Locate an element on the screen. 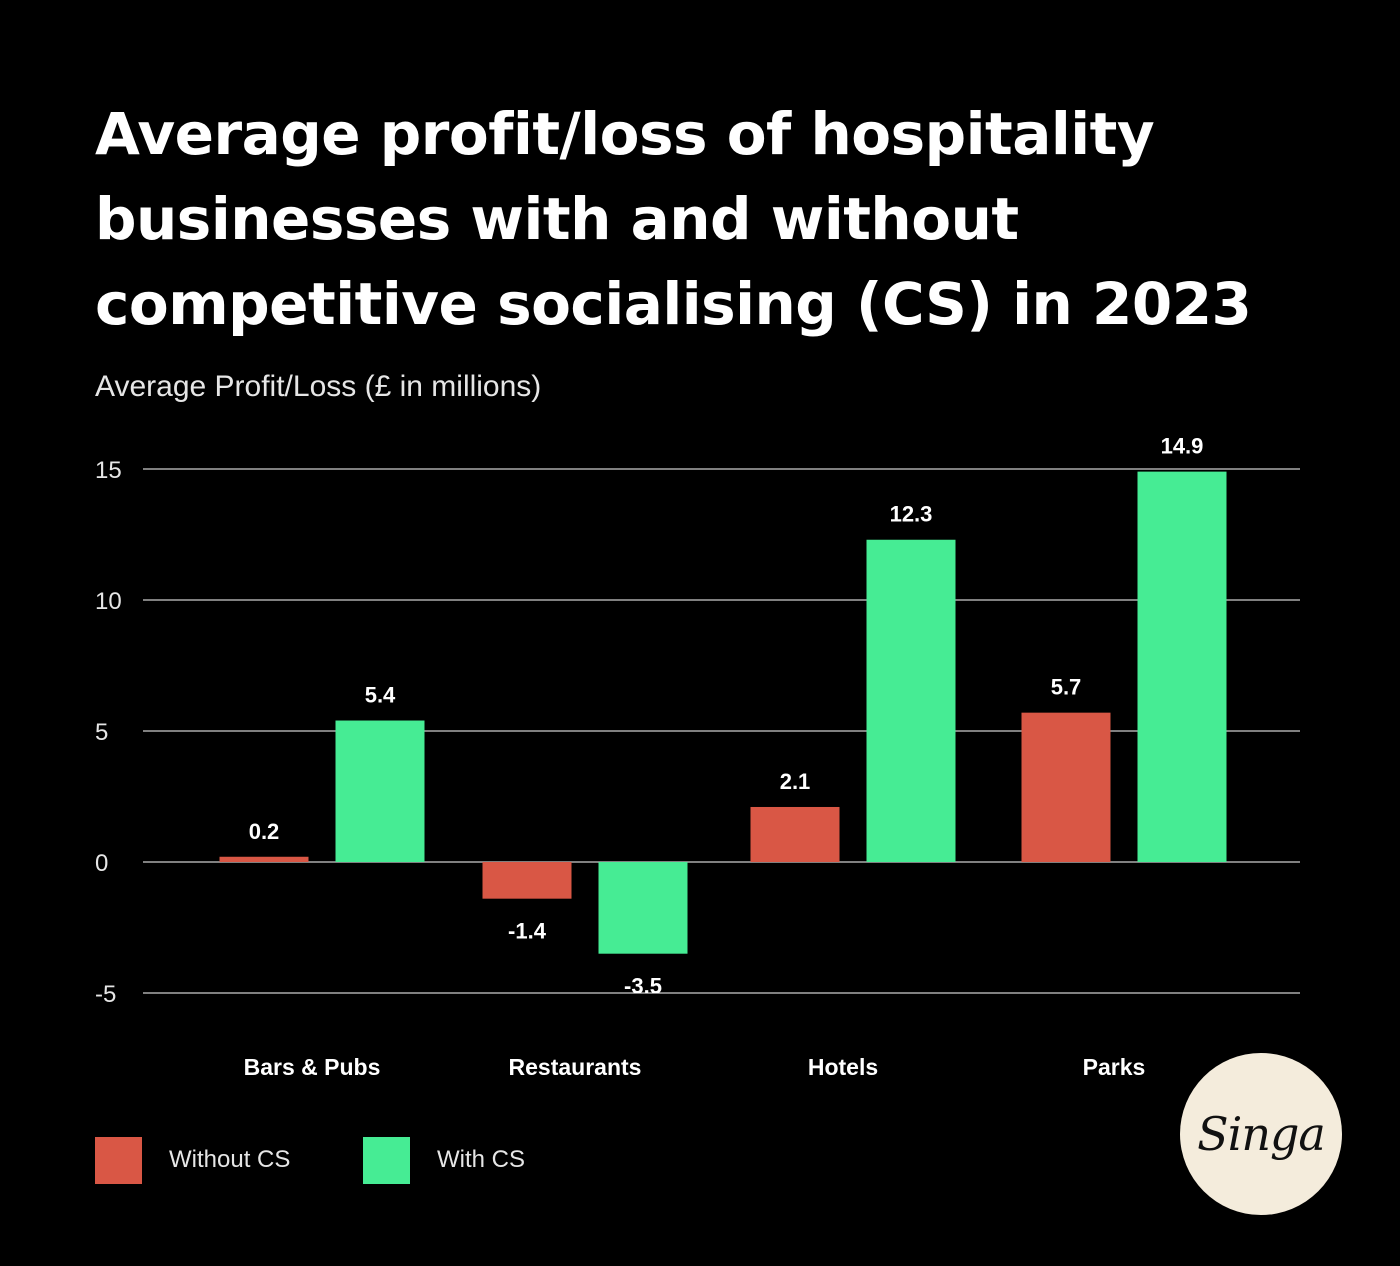  y-axis-title: Average Profit/Loss (£ in millions) is located at coordinates (318, 386).